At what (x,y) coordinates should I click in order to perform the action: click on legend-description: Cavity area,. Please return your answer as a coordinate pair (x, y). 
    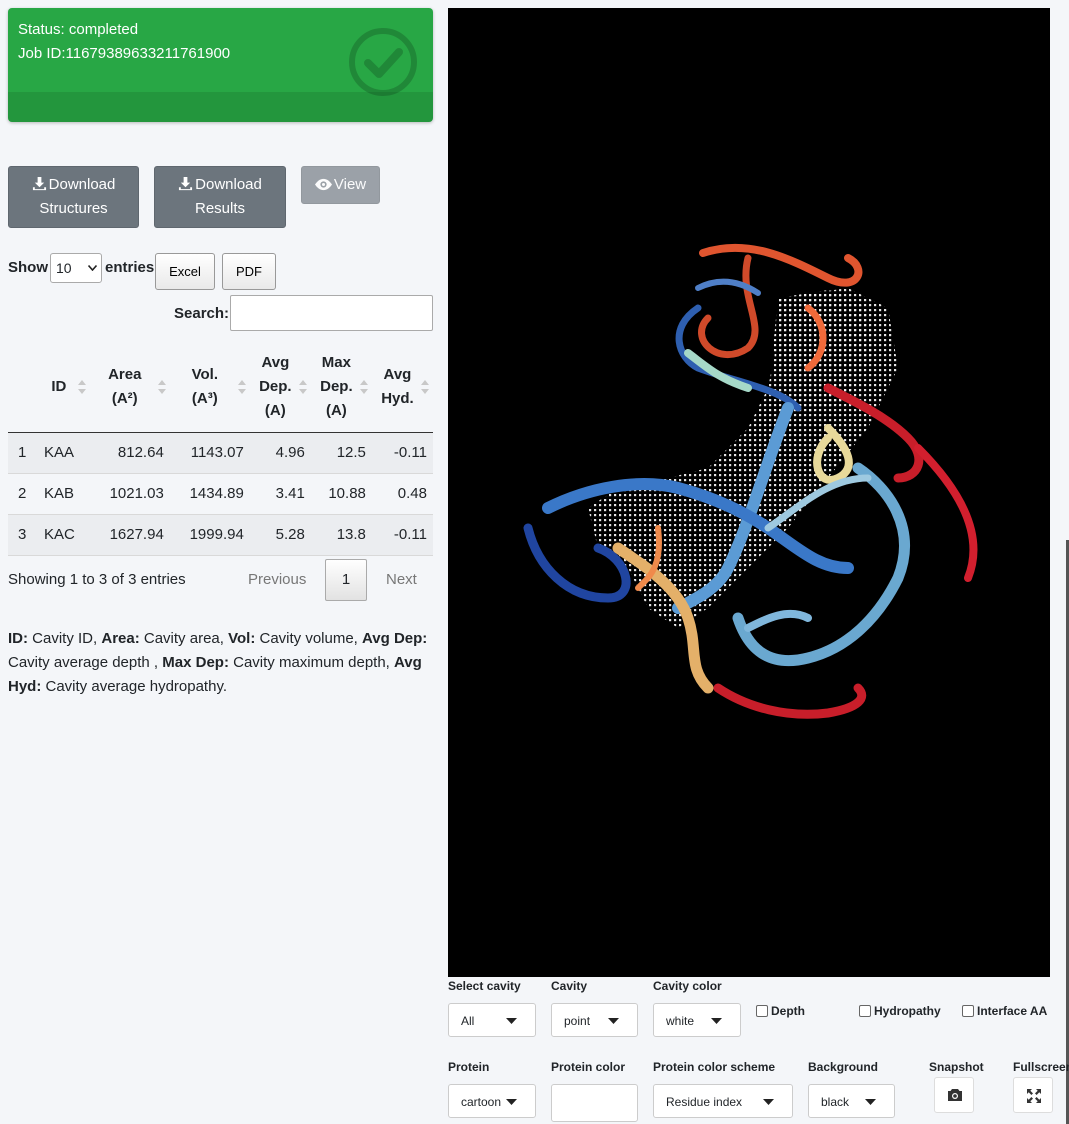
    Looking at the image, I should click on (184, 638).